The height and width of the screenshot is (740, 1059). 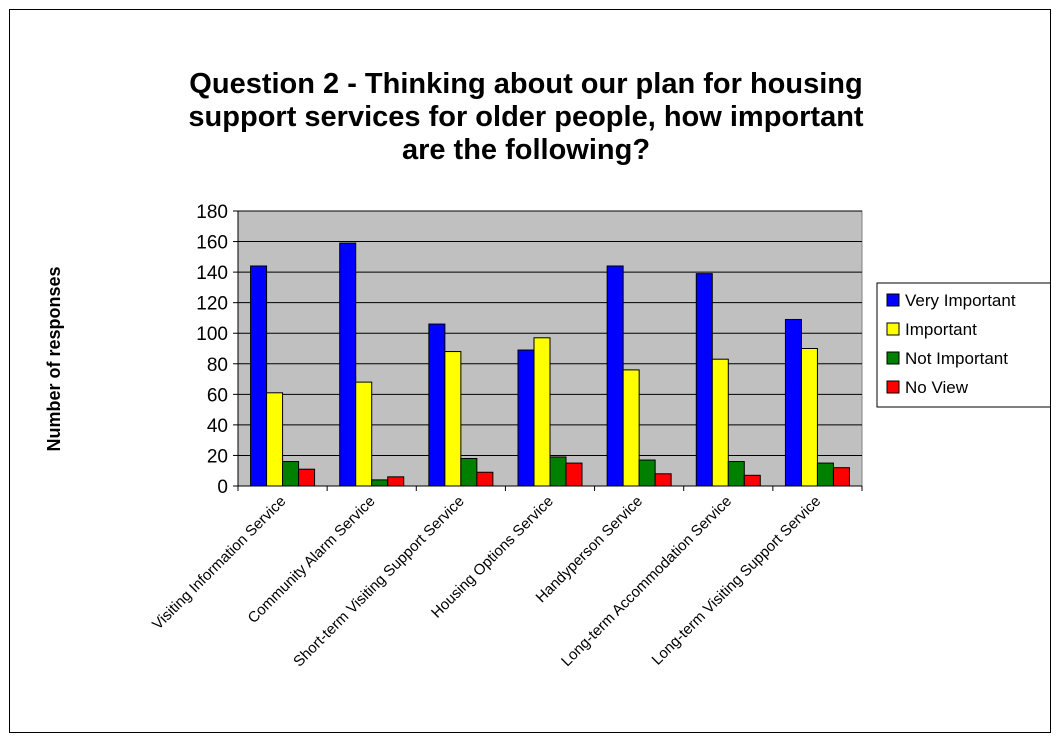 What do you see at coordinates (222, 487) in the screenshot?
I see `y-tick-label: 0` at bounding box center [222, 487].